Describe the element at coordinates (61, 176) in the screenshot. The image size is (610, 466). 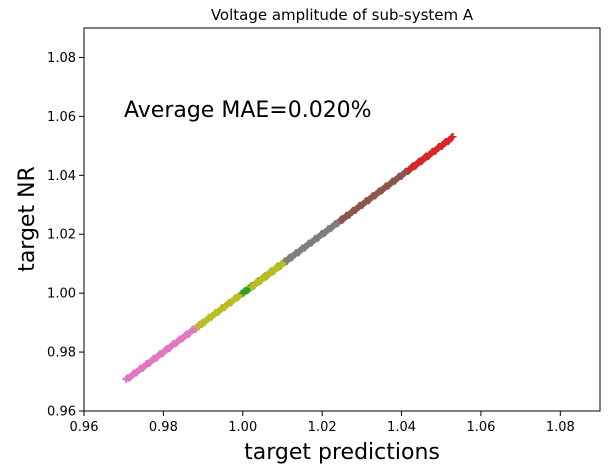
I see `y-tick-label: 1.04` at that location.